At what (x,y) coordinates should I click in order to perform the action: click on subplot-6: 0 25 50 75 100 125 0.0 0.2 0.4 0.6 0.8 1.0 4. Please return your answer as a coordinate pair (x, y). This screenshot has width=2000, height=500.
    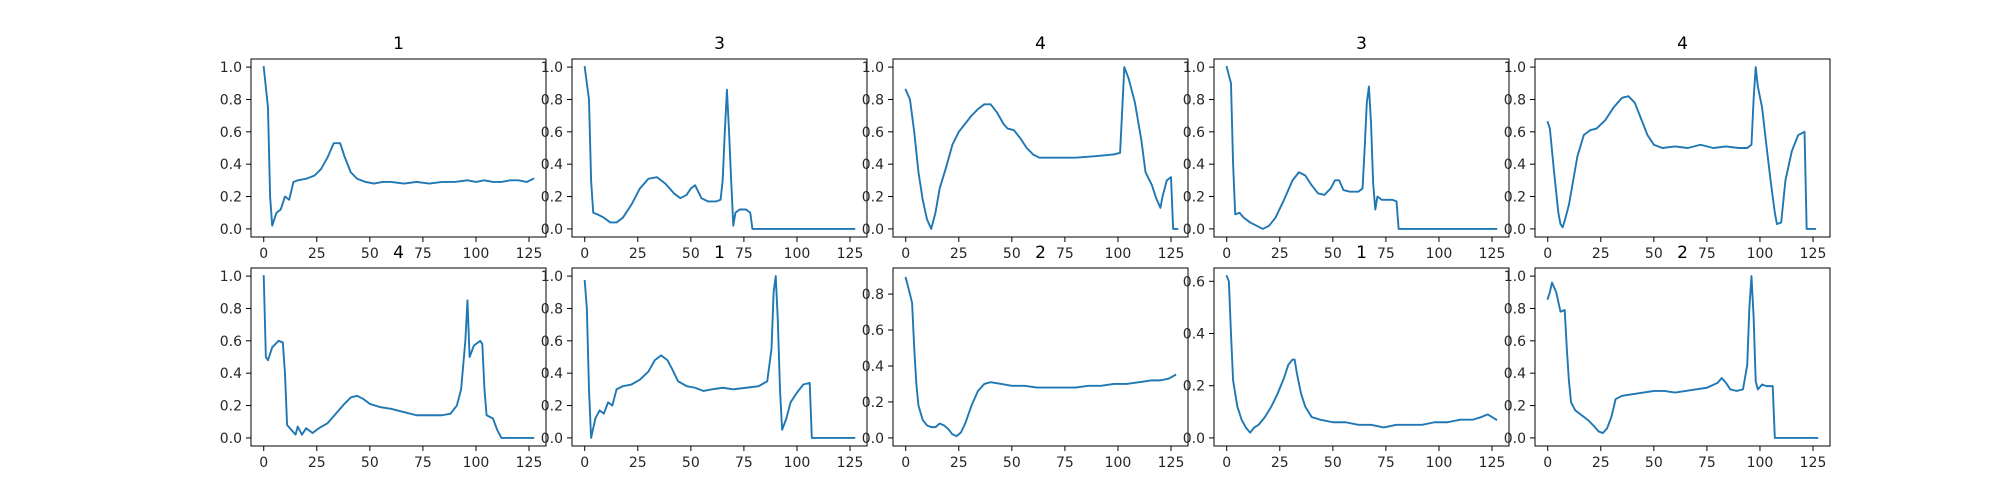
    Looking at the image, I should click on (383, 357).